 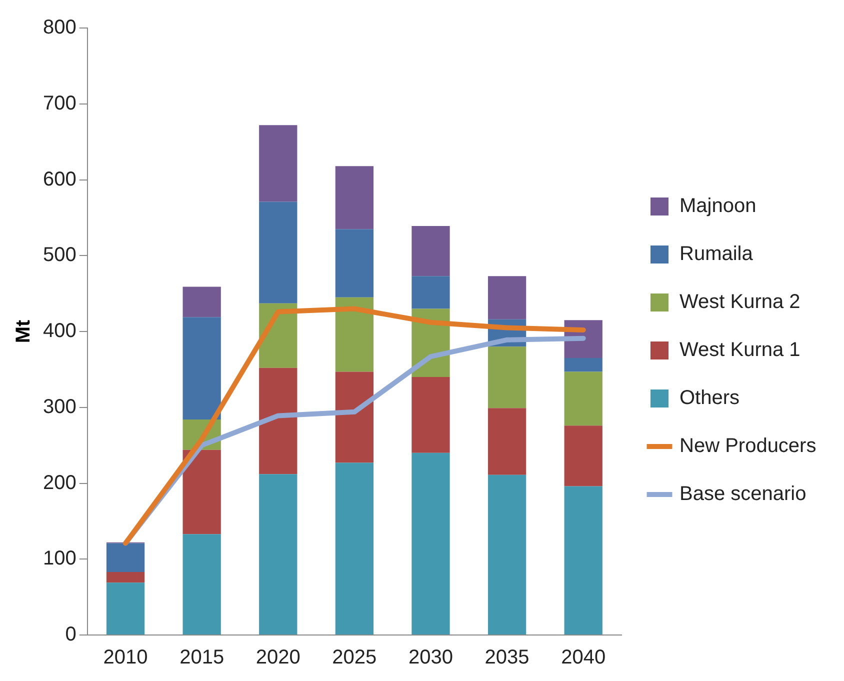 What do you see at coordinates (717, 254) in the screenshot?
I see `legend-label: Rumaila` at bounding box center [717, 254].